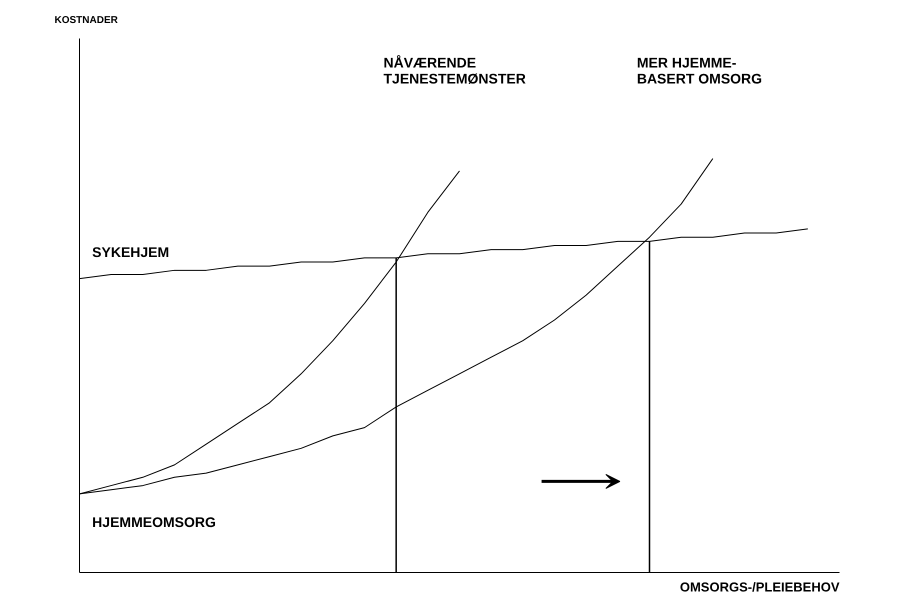 The width and height of the screenshot is (897, 599). What do you see at coordinates (131, 252) in the screenshot?
I see `series-label: SYKEHJEM` at bounding box center [131, 252].